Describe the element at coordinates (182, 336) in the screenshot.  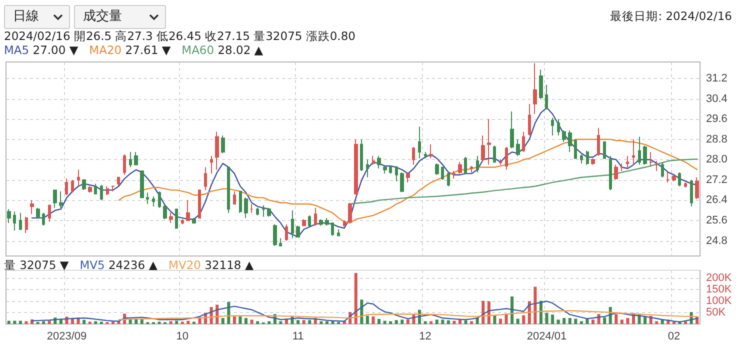
I see `x-tick-label: 10` at that location.